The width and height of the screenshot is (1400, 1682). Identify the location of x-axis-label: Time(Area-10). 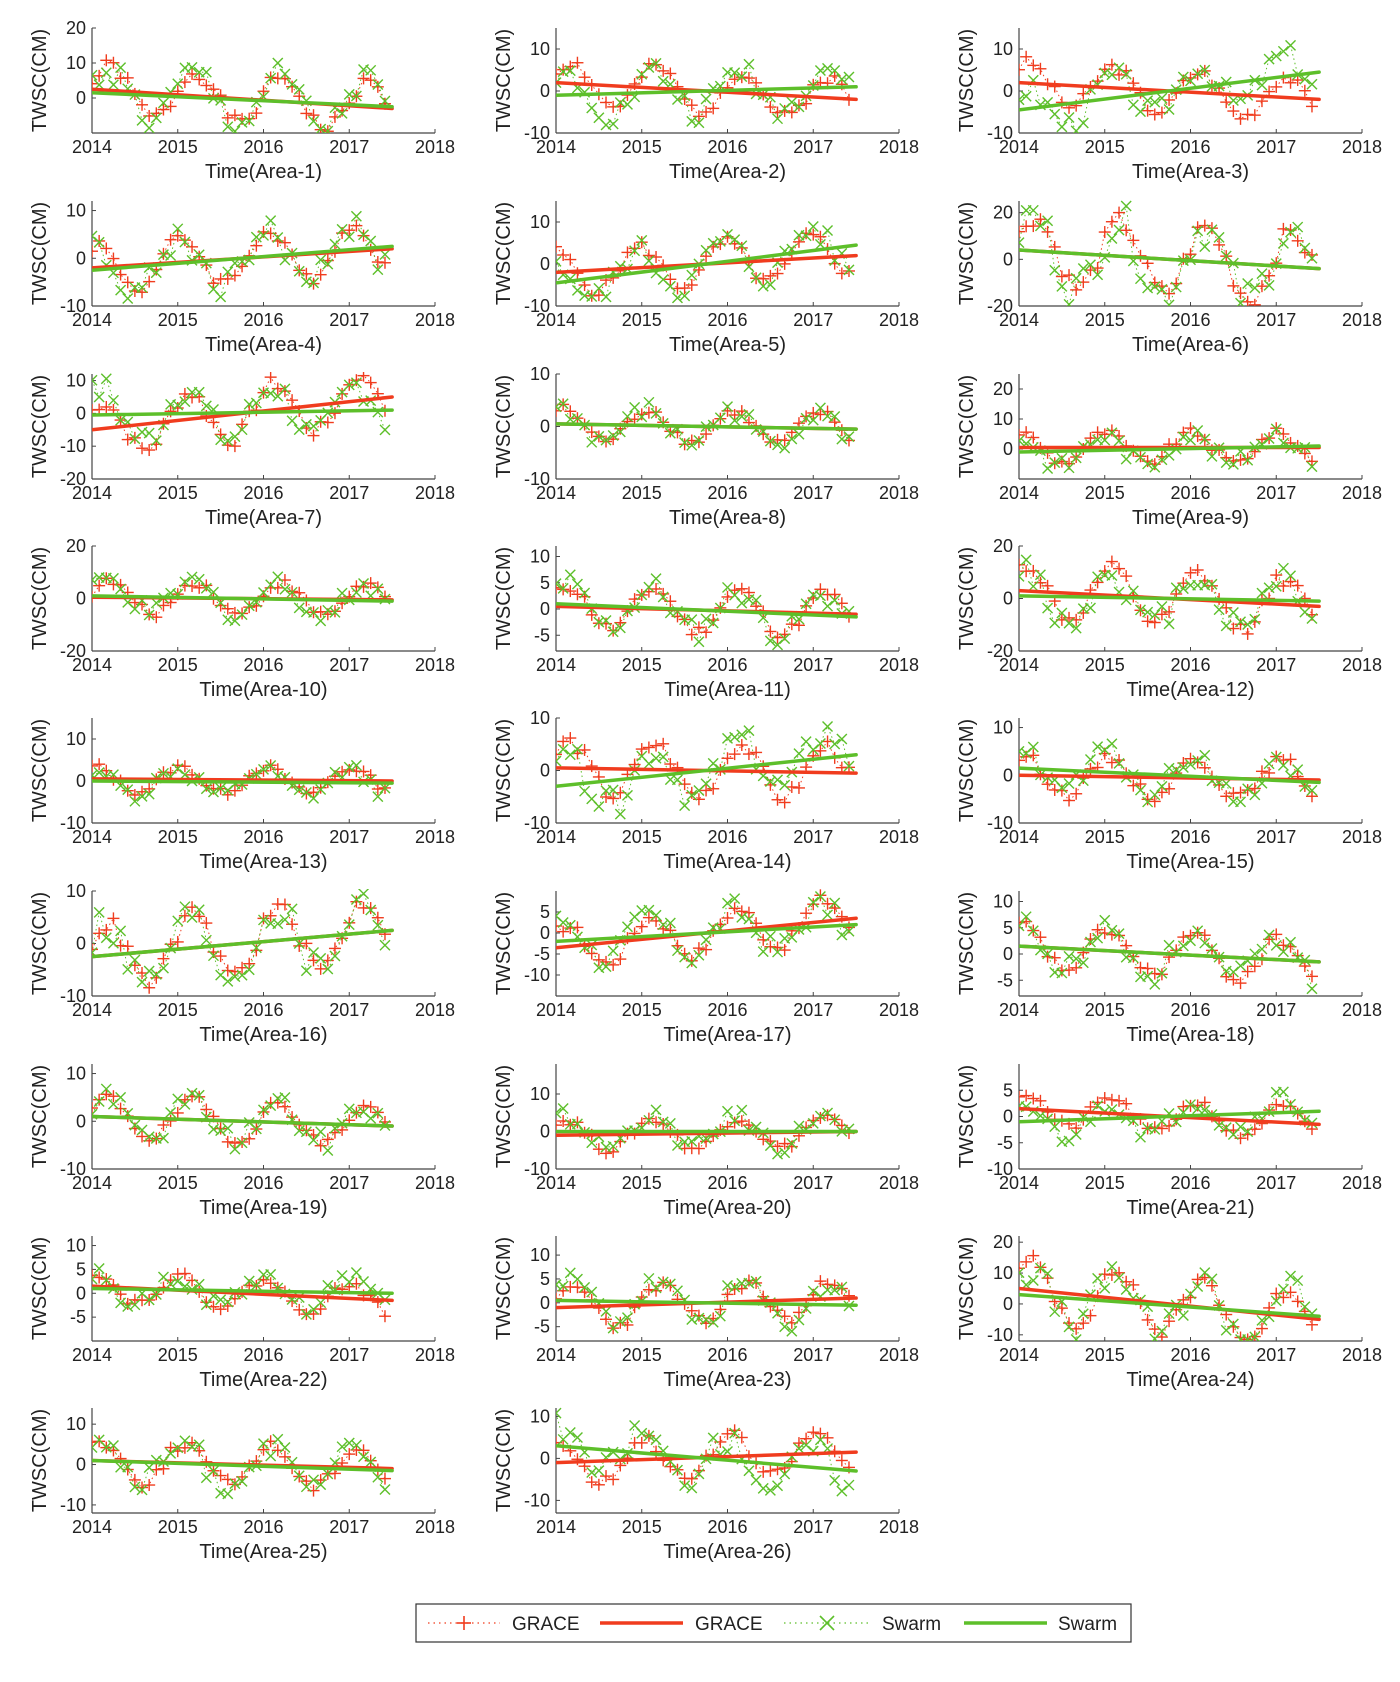
(263, 690).